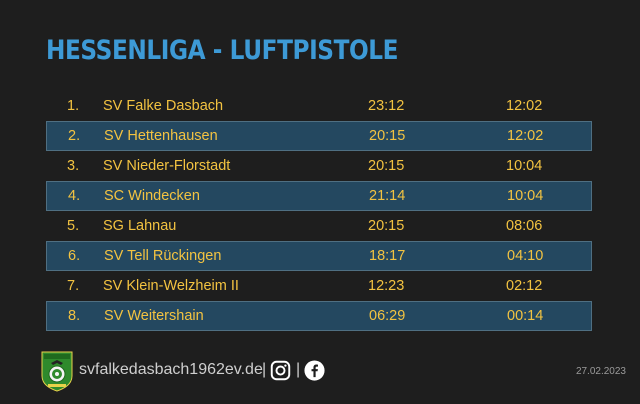  What do you see at coordinates (57, 371) in the screenshot?
I see `club-logo-icon` at bounding box center [57, 371].